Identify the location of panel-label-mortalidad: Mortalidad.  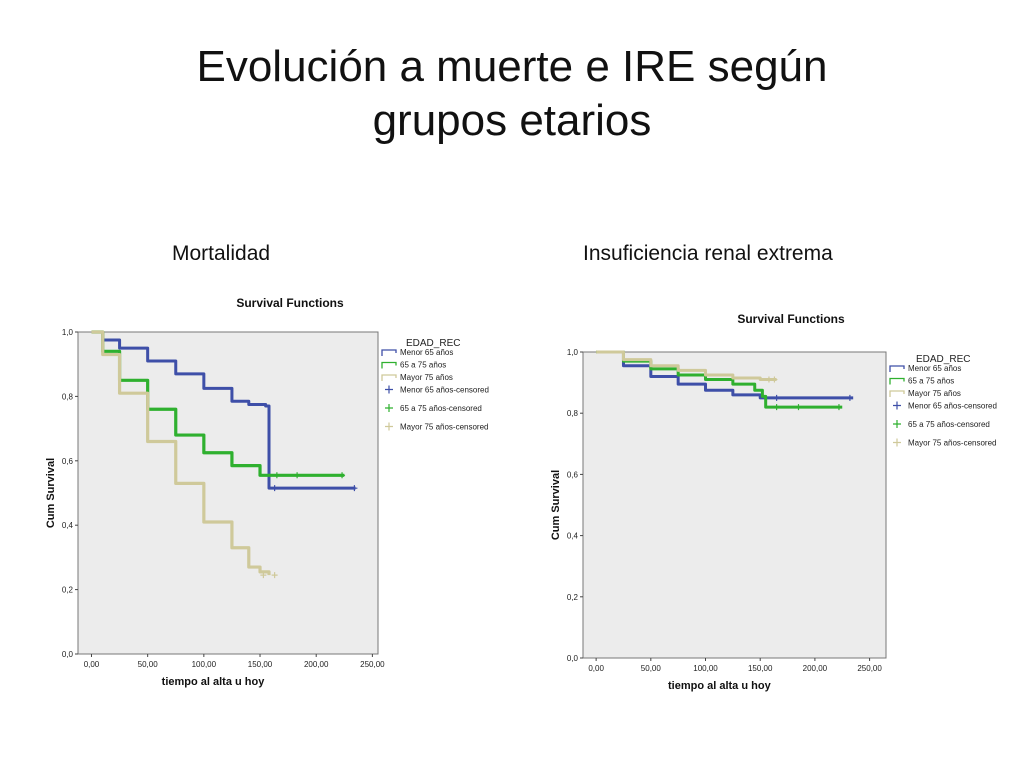
(221, 253).